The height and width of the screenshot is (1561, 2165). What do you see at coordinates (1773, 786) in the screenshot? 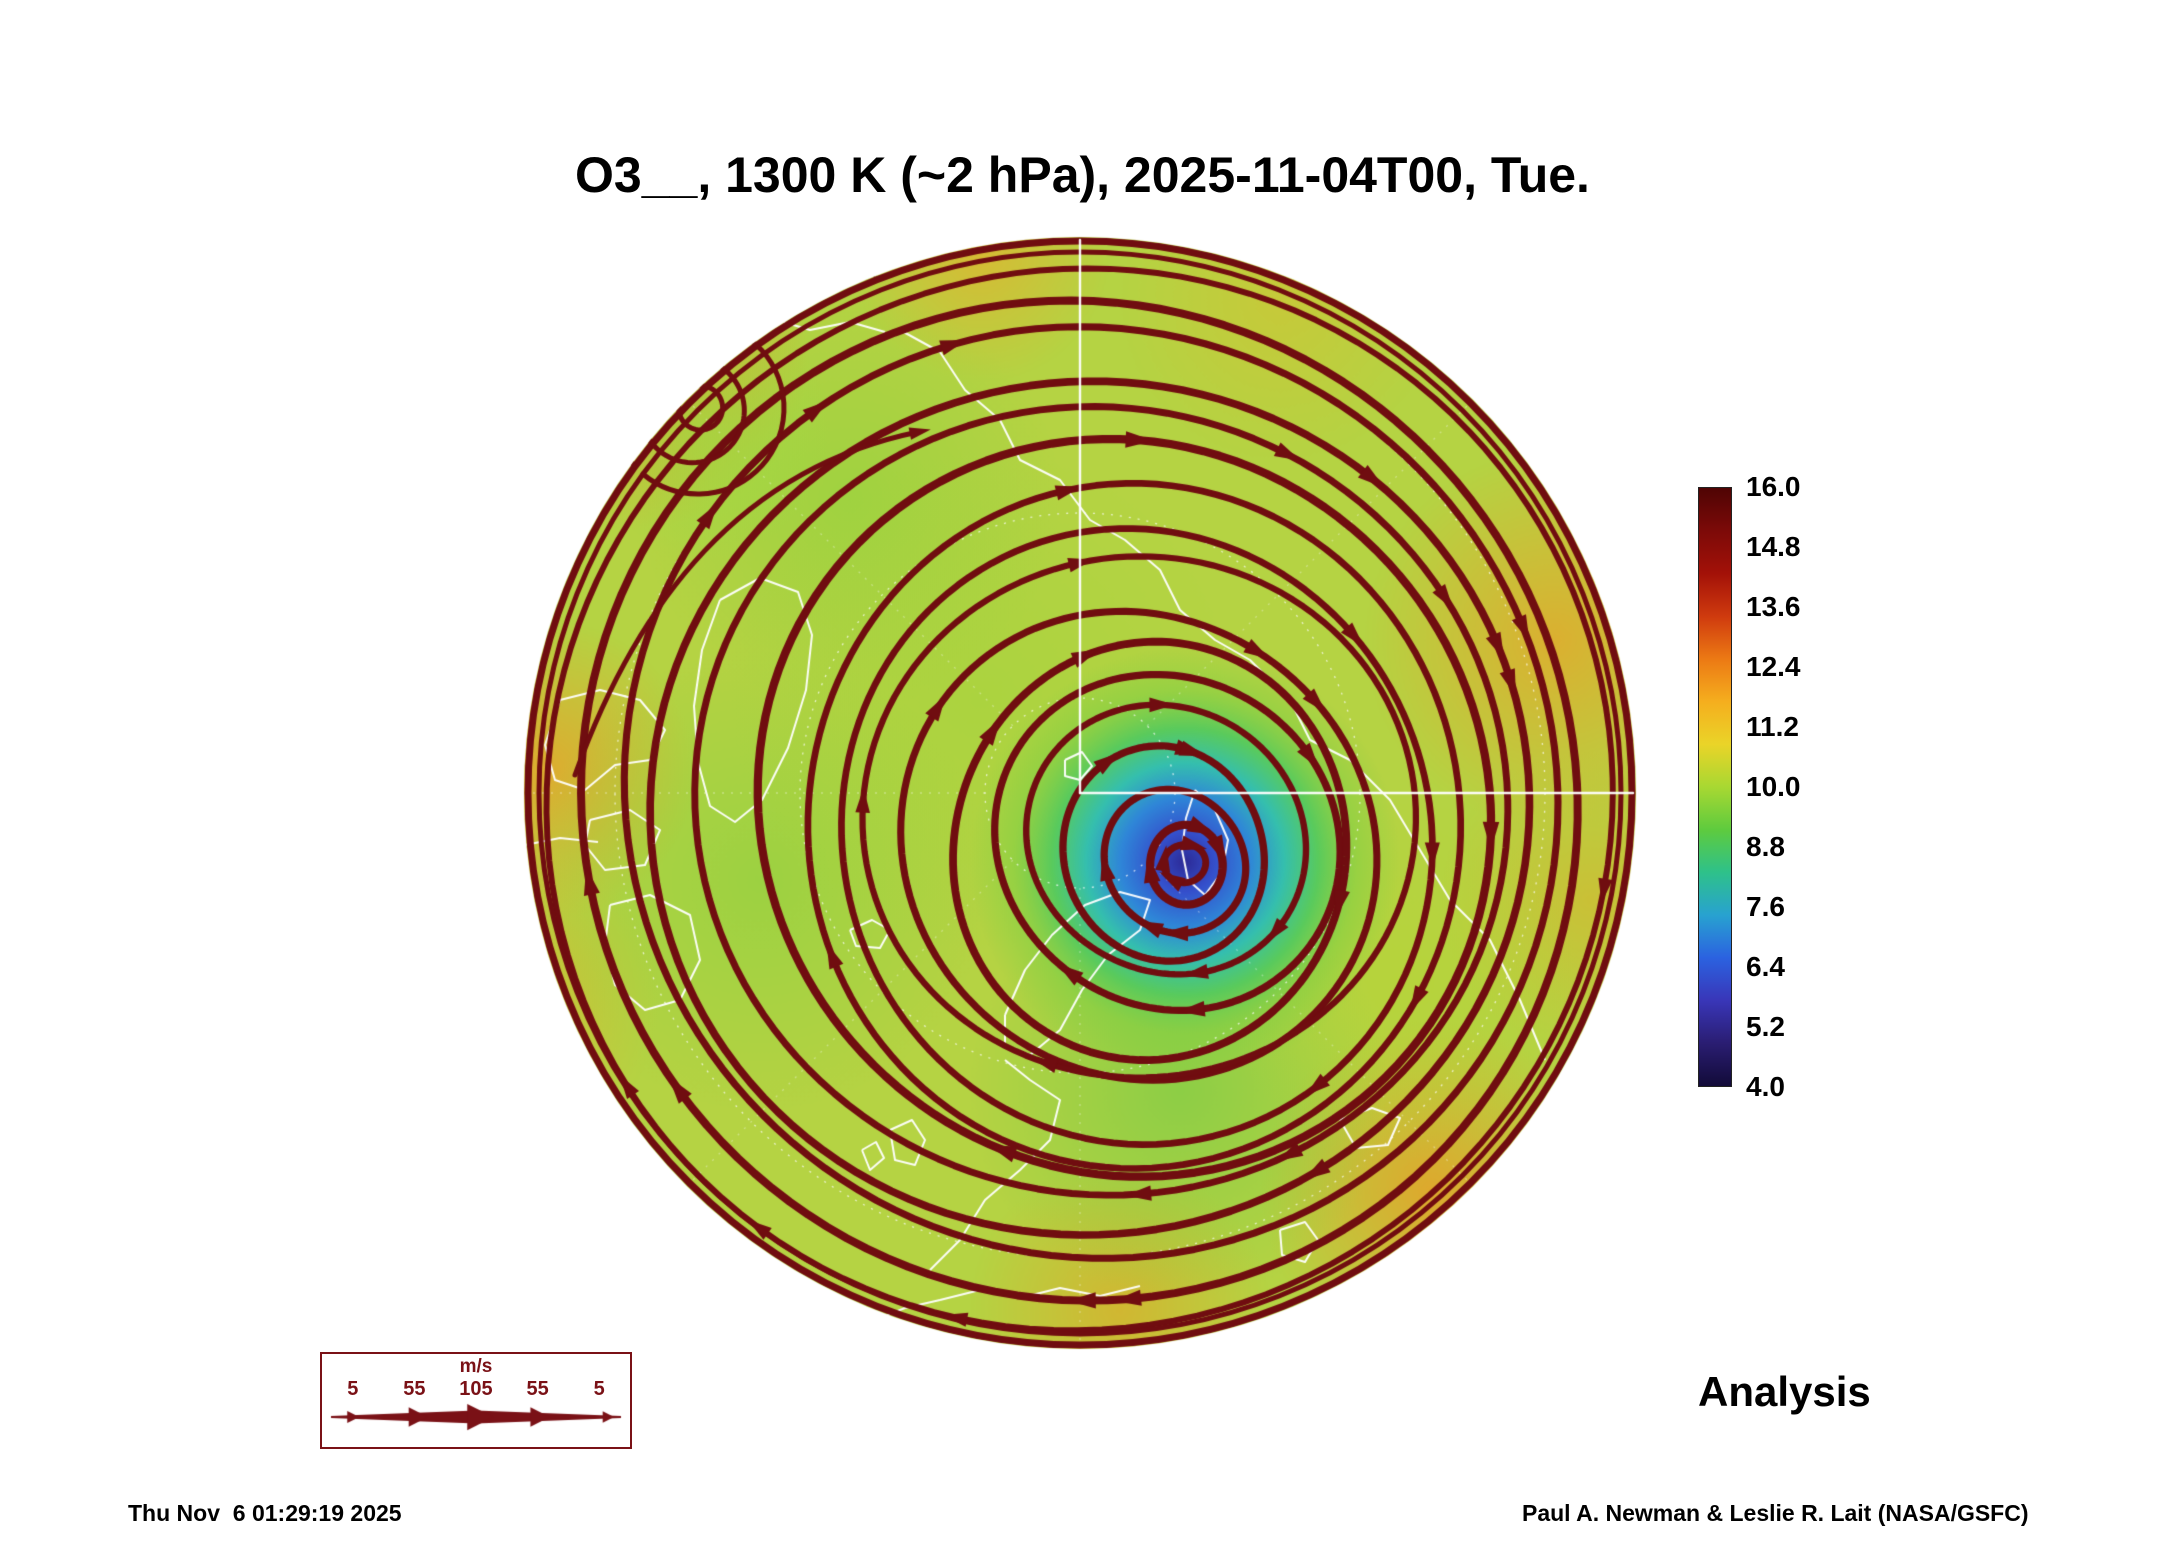
I see `colorbar-tick-label: 10.0` at bounding box center [1773, 786].